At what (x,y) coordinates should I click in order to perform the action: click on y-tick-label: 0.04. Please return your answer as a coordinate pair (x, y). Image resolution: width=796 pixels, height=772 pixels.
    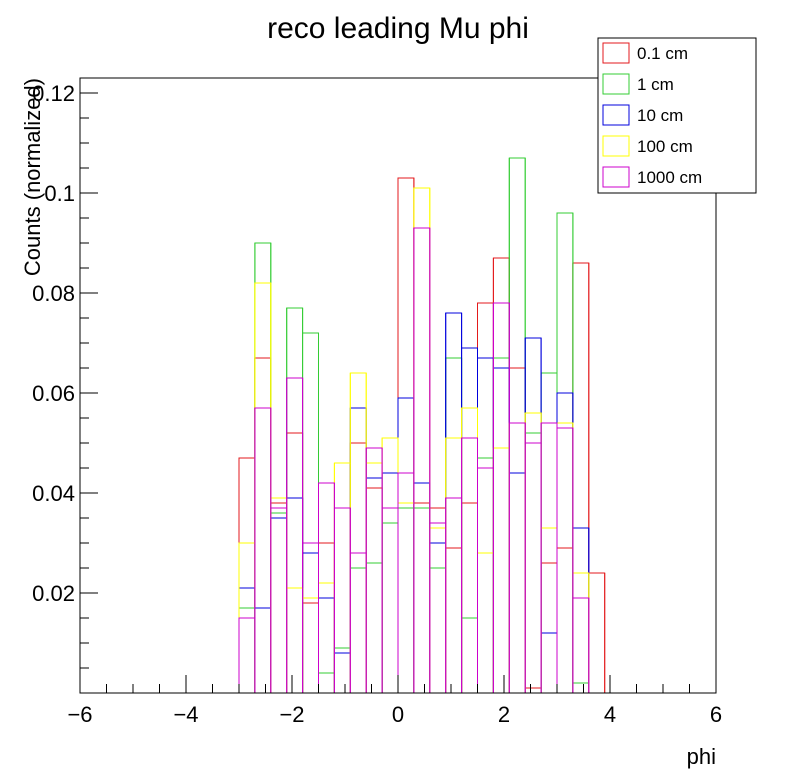
    Looking at the image, I should click on (53, 493).